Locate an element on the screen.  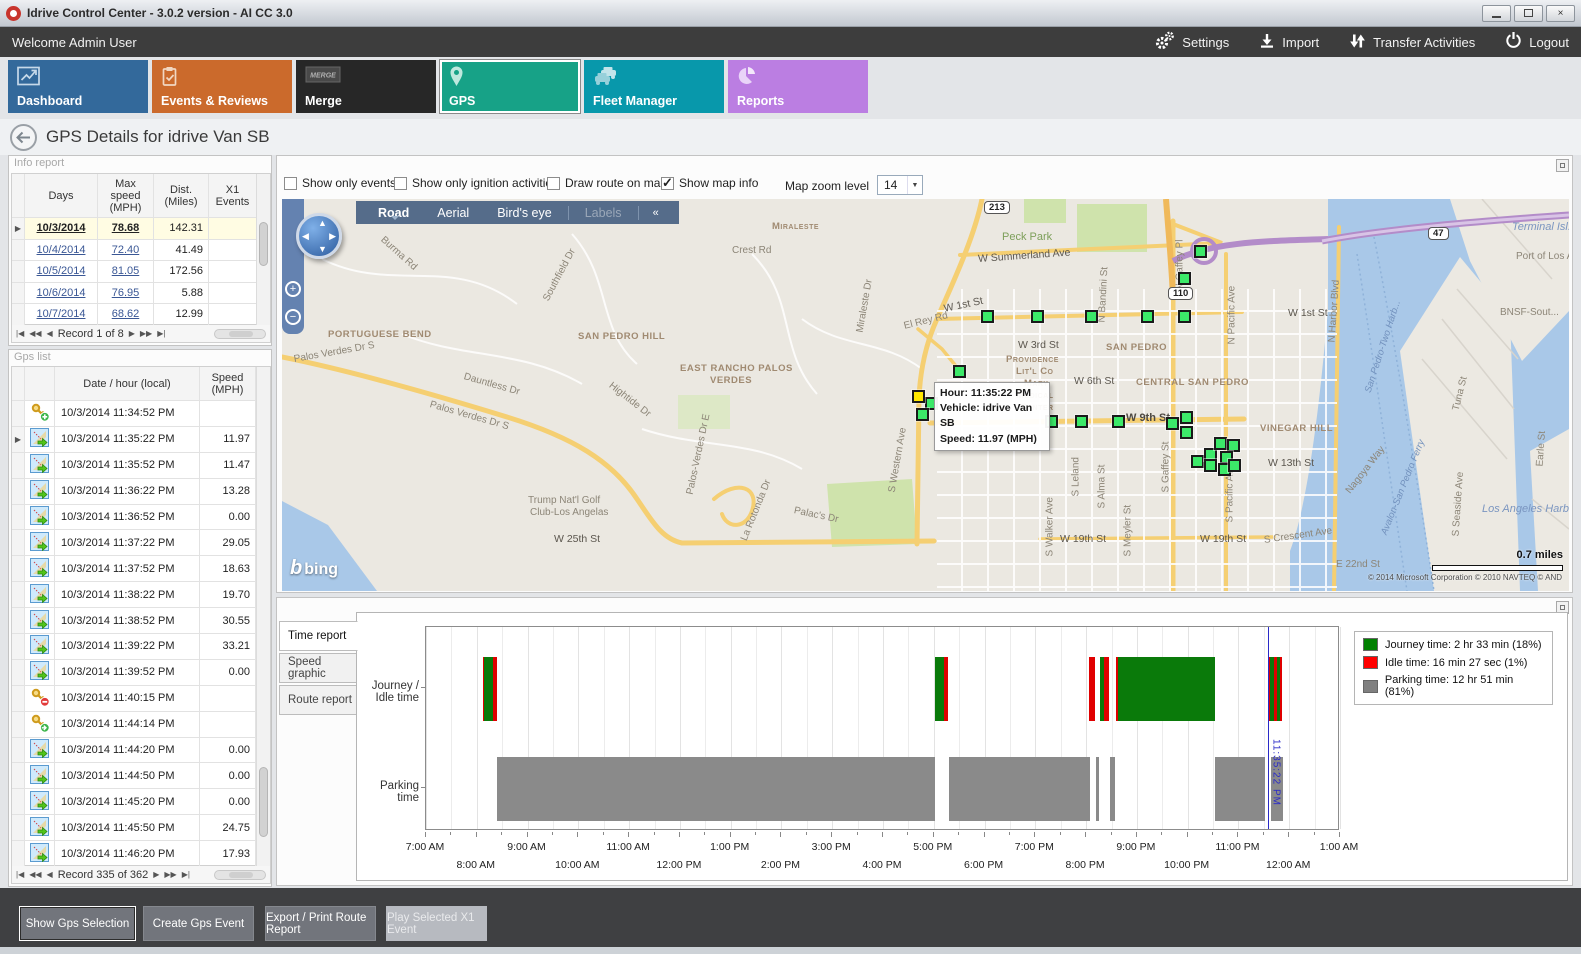
info-col-header: Dist. (Miles) is located at coordinates (181, 195).